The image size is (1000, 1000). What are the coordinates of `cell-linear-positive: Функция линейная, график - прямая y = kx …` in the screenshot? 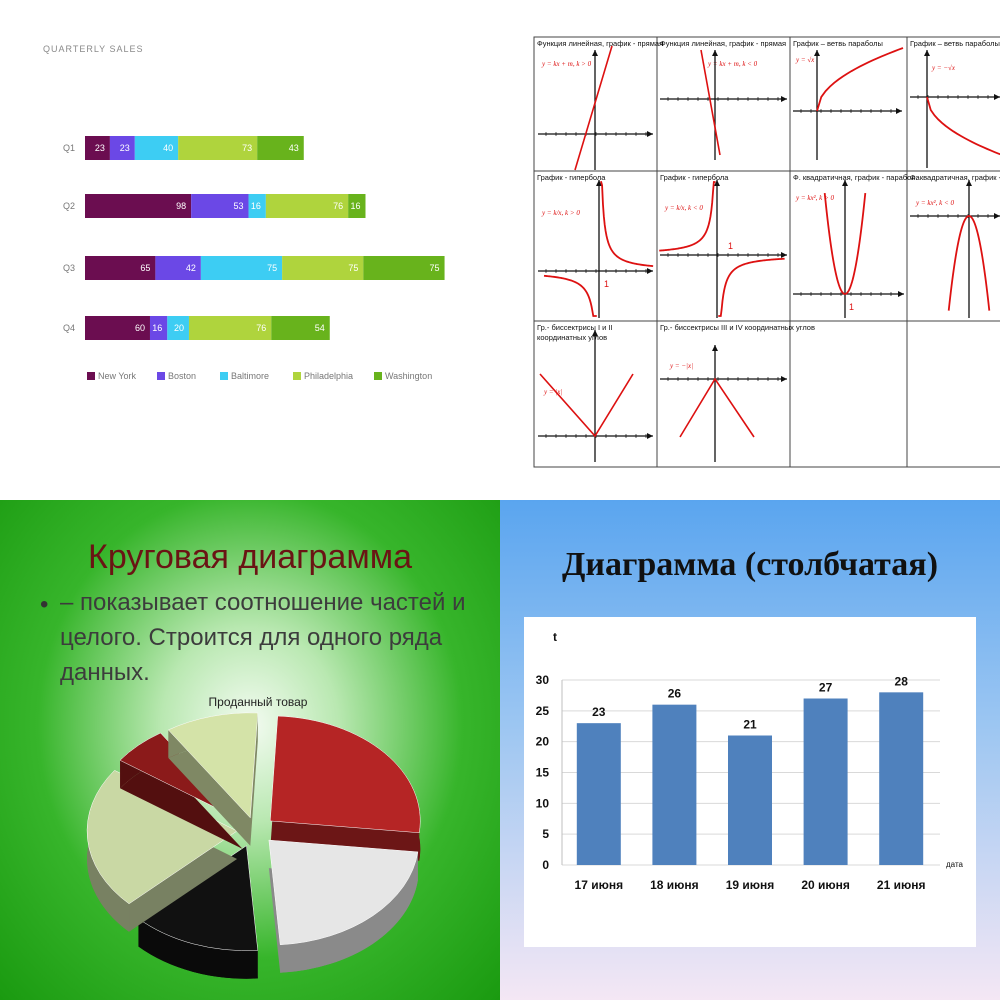 It's located at (600, 105).